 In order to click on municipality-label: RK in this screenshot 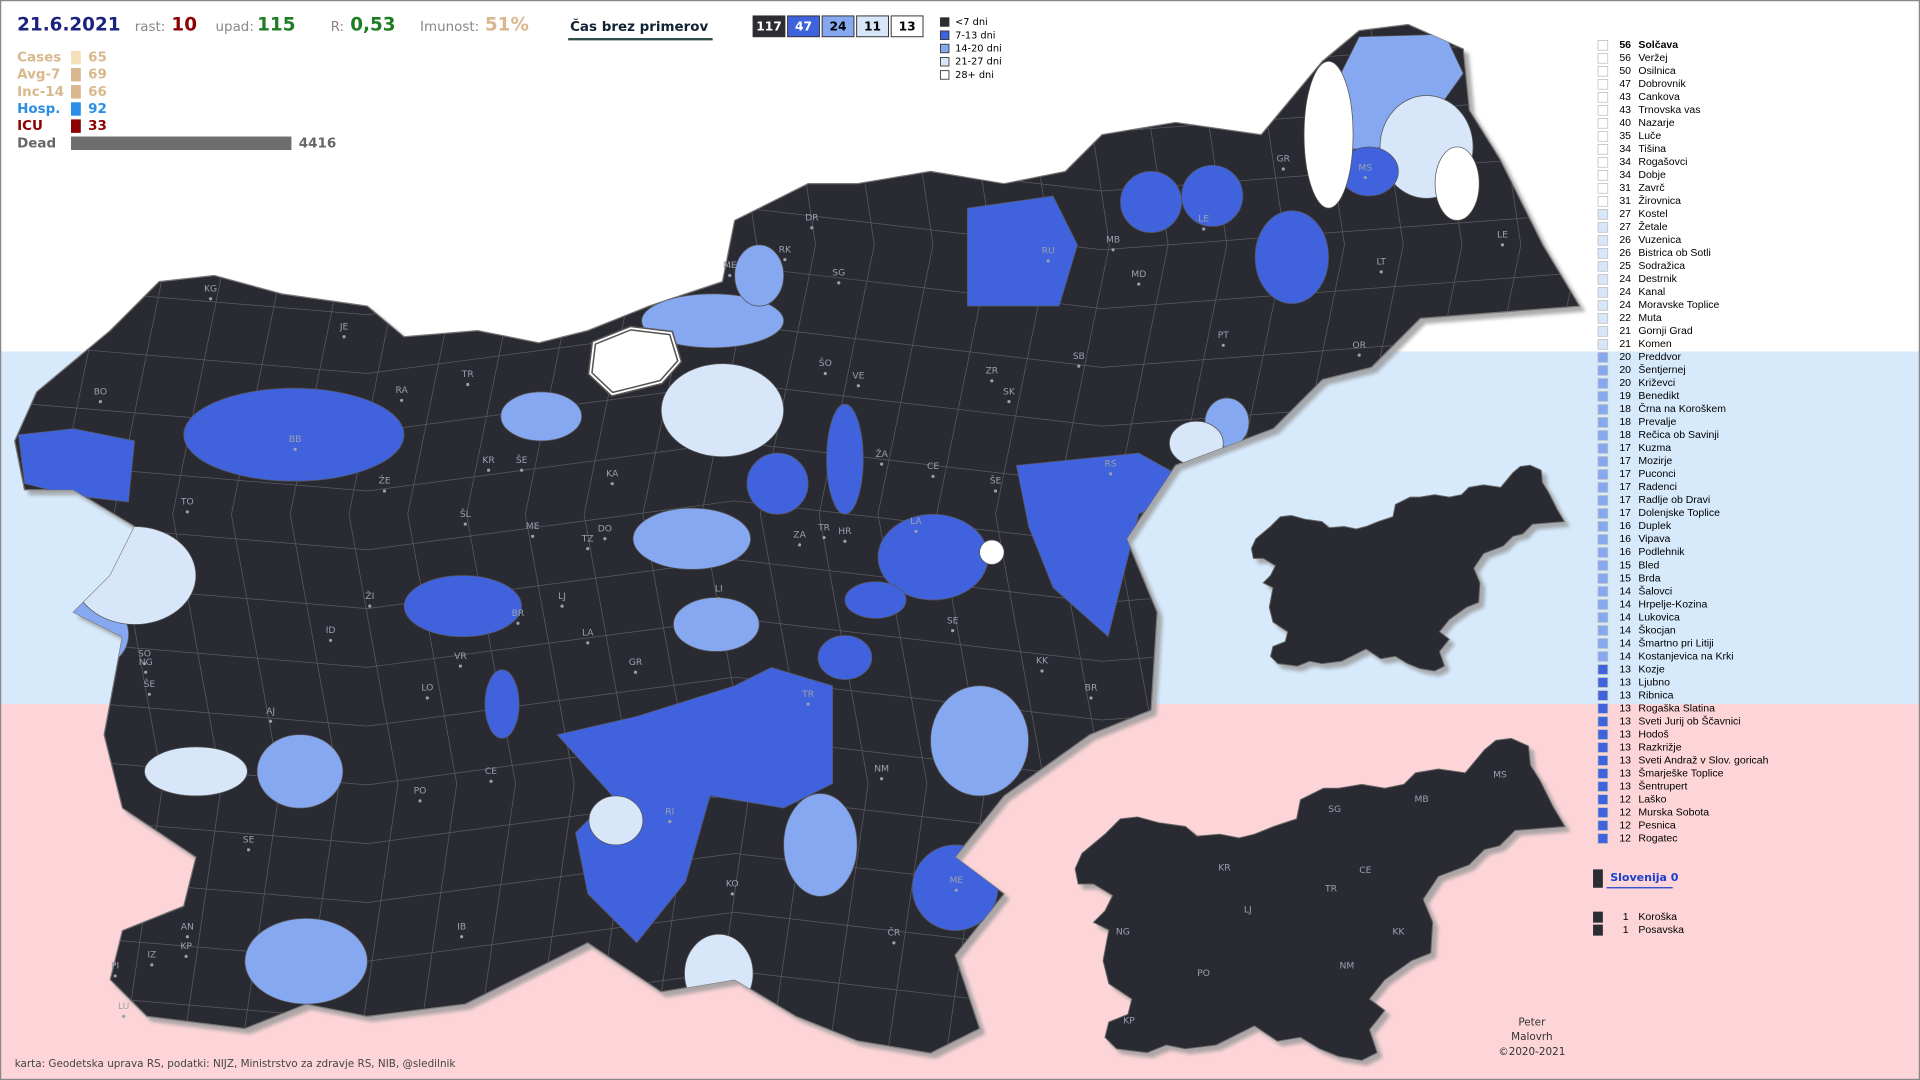, I will do `click(785, 249)`.